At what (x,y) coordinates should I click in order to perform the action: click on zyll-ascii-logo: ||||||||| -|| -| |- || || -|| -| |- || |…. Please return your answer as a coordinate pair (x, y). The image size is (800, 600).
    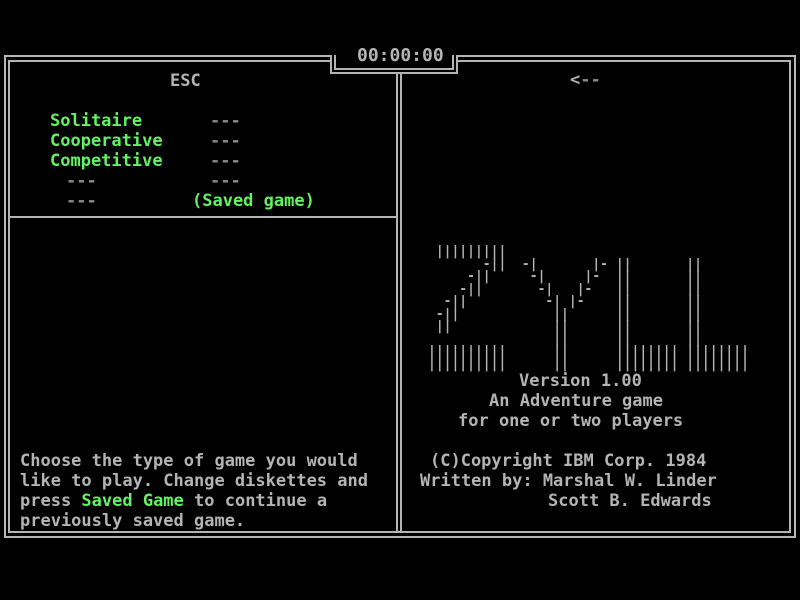
    Looking at the image, I should click on (588, 308).